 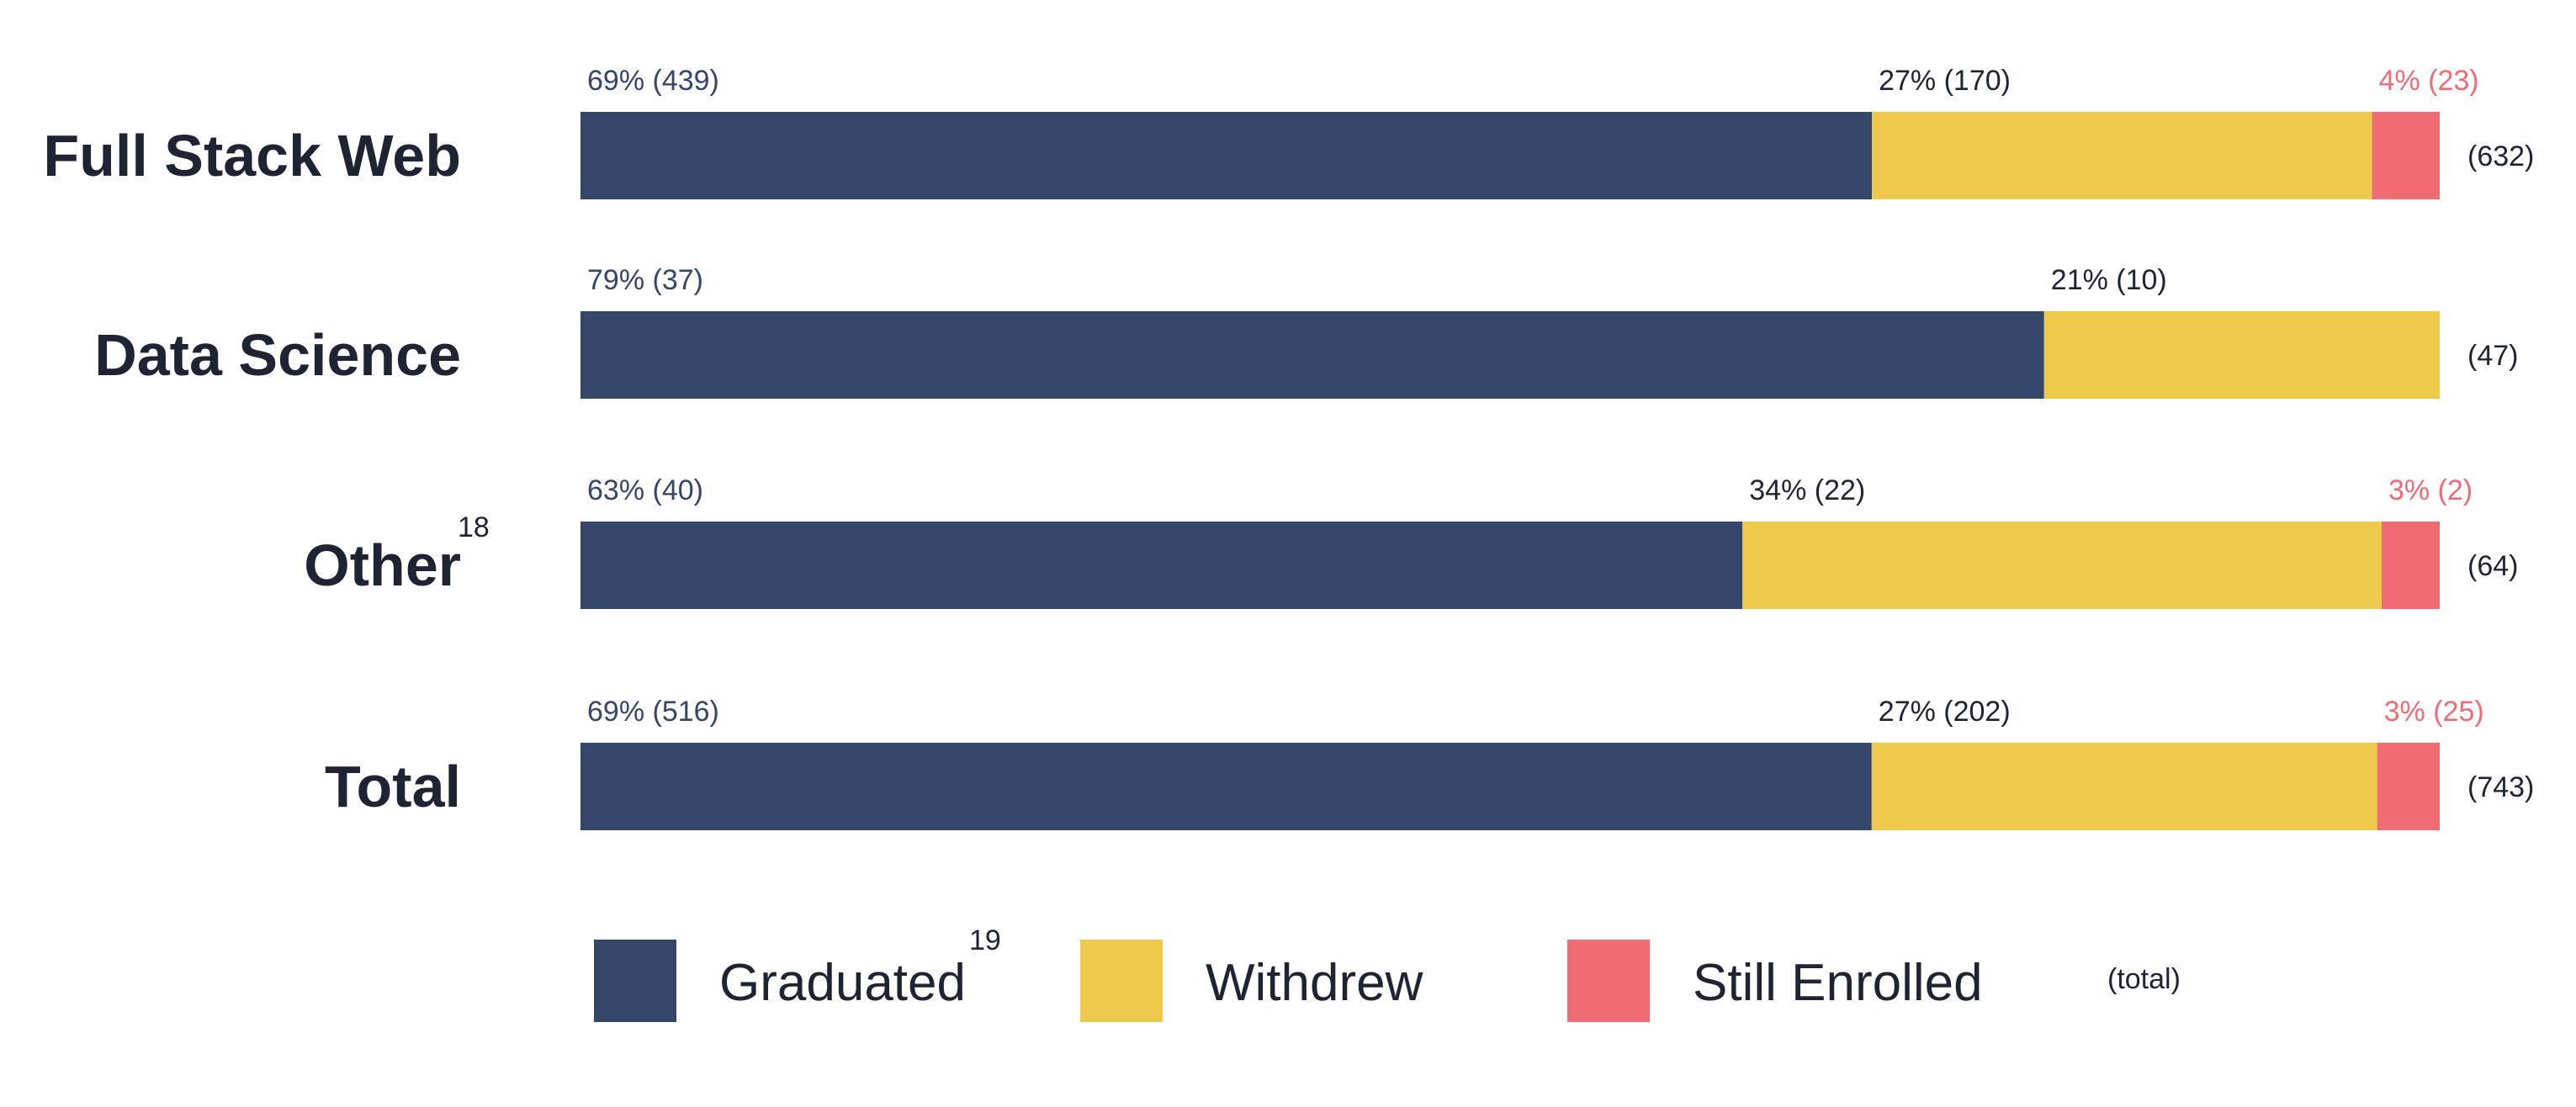 What do you see at coordinates (1945, 712) in the screenshot?
I see `segment-value-label: 27% (202)` at bounding box center [1945, 712].